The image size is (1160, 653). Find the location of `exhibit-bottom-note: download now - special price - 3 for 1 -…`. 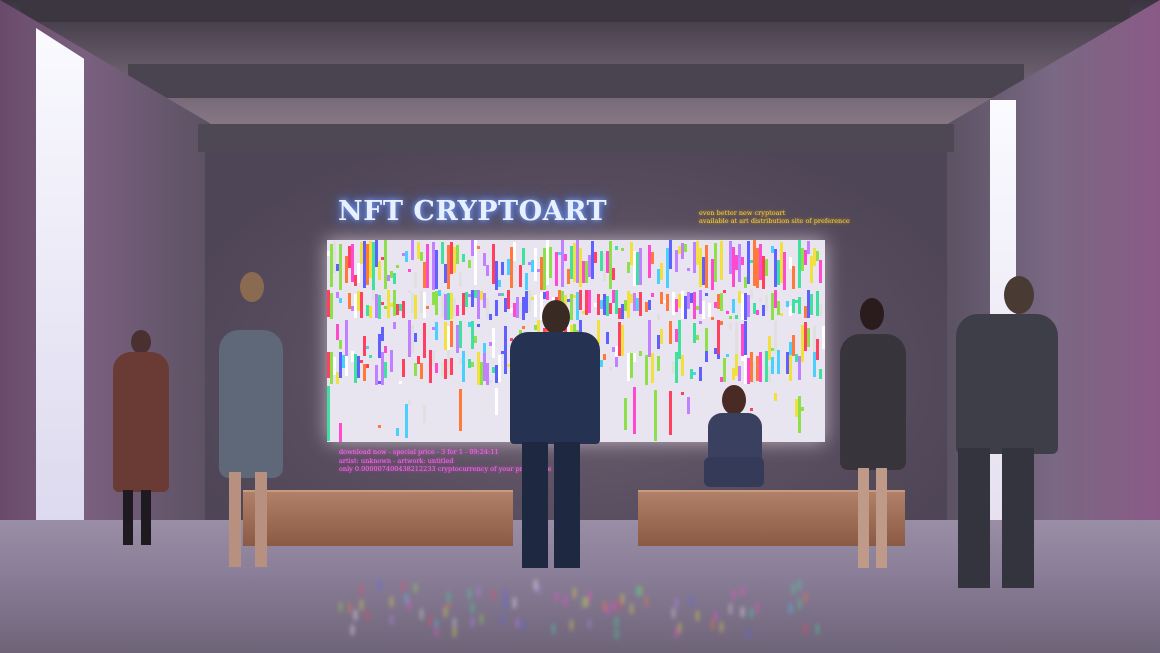

exhibit-bottom-note: download now - special price - 3 for 1 -… is located at coordinates (445, 461).